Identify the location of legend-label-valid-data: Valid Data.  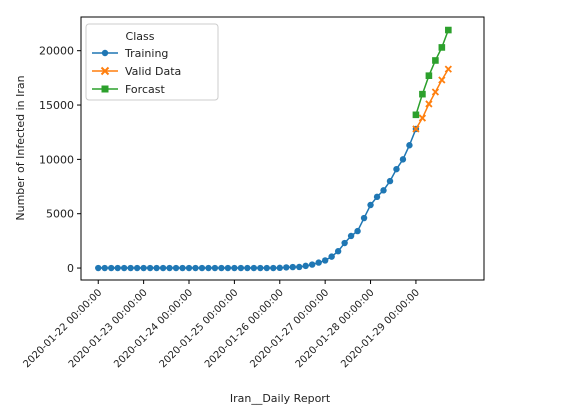
(153, 71).